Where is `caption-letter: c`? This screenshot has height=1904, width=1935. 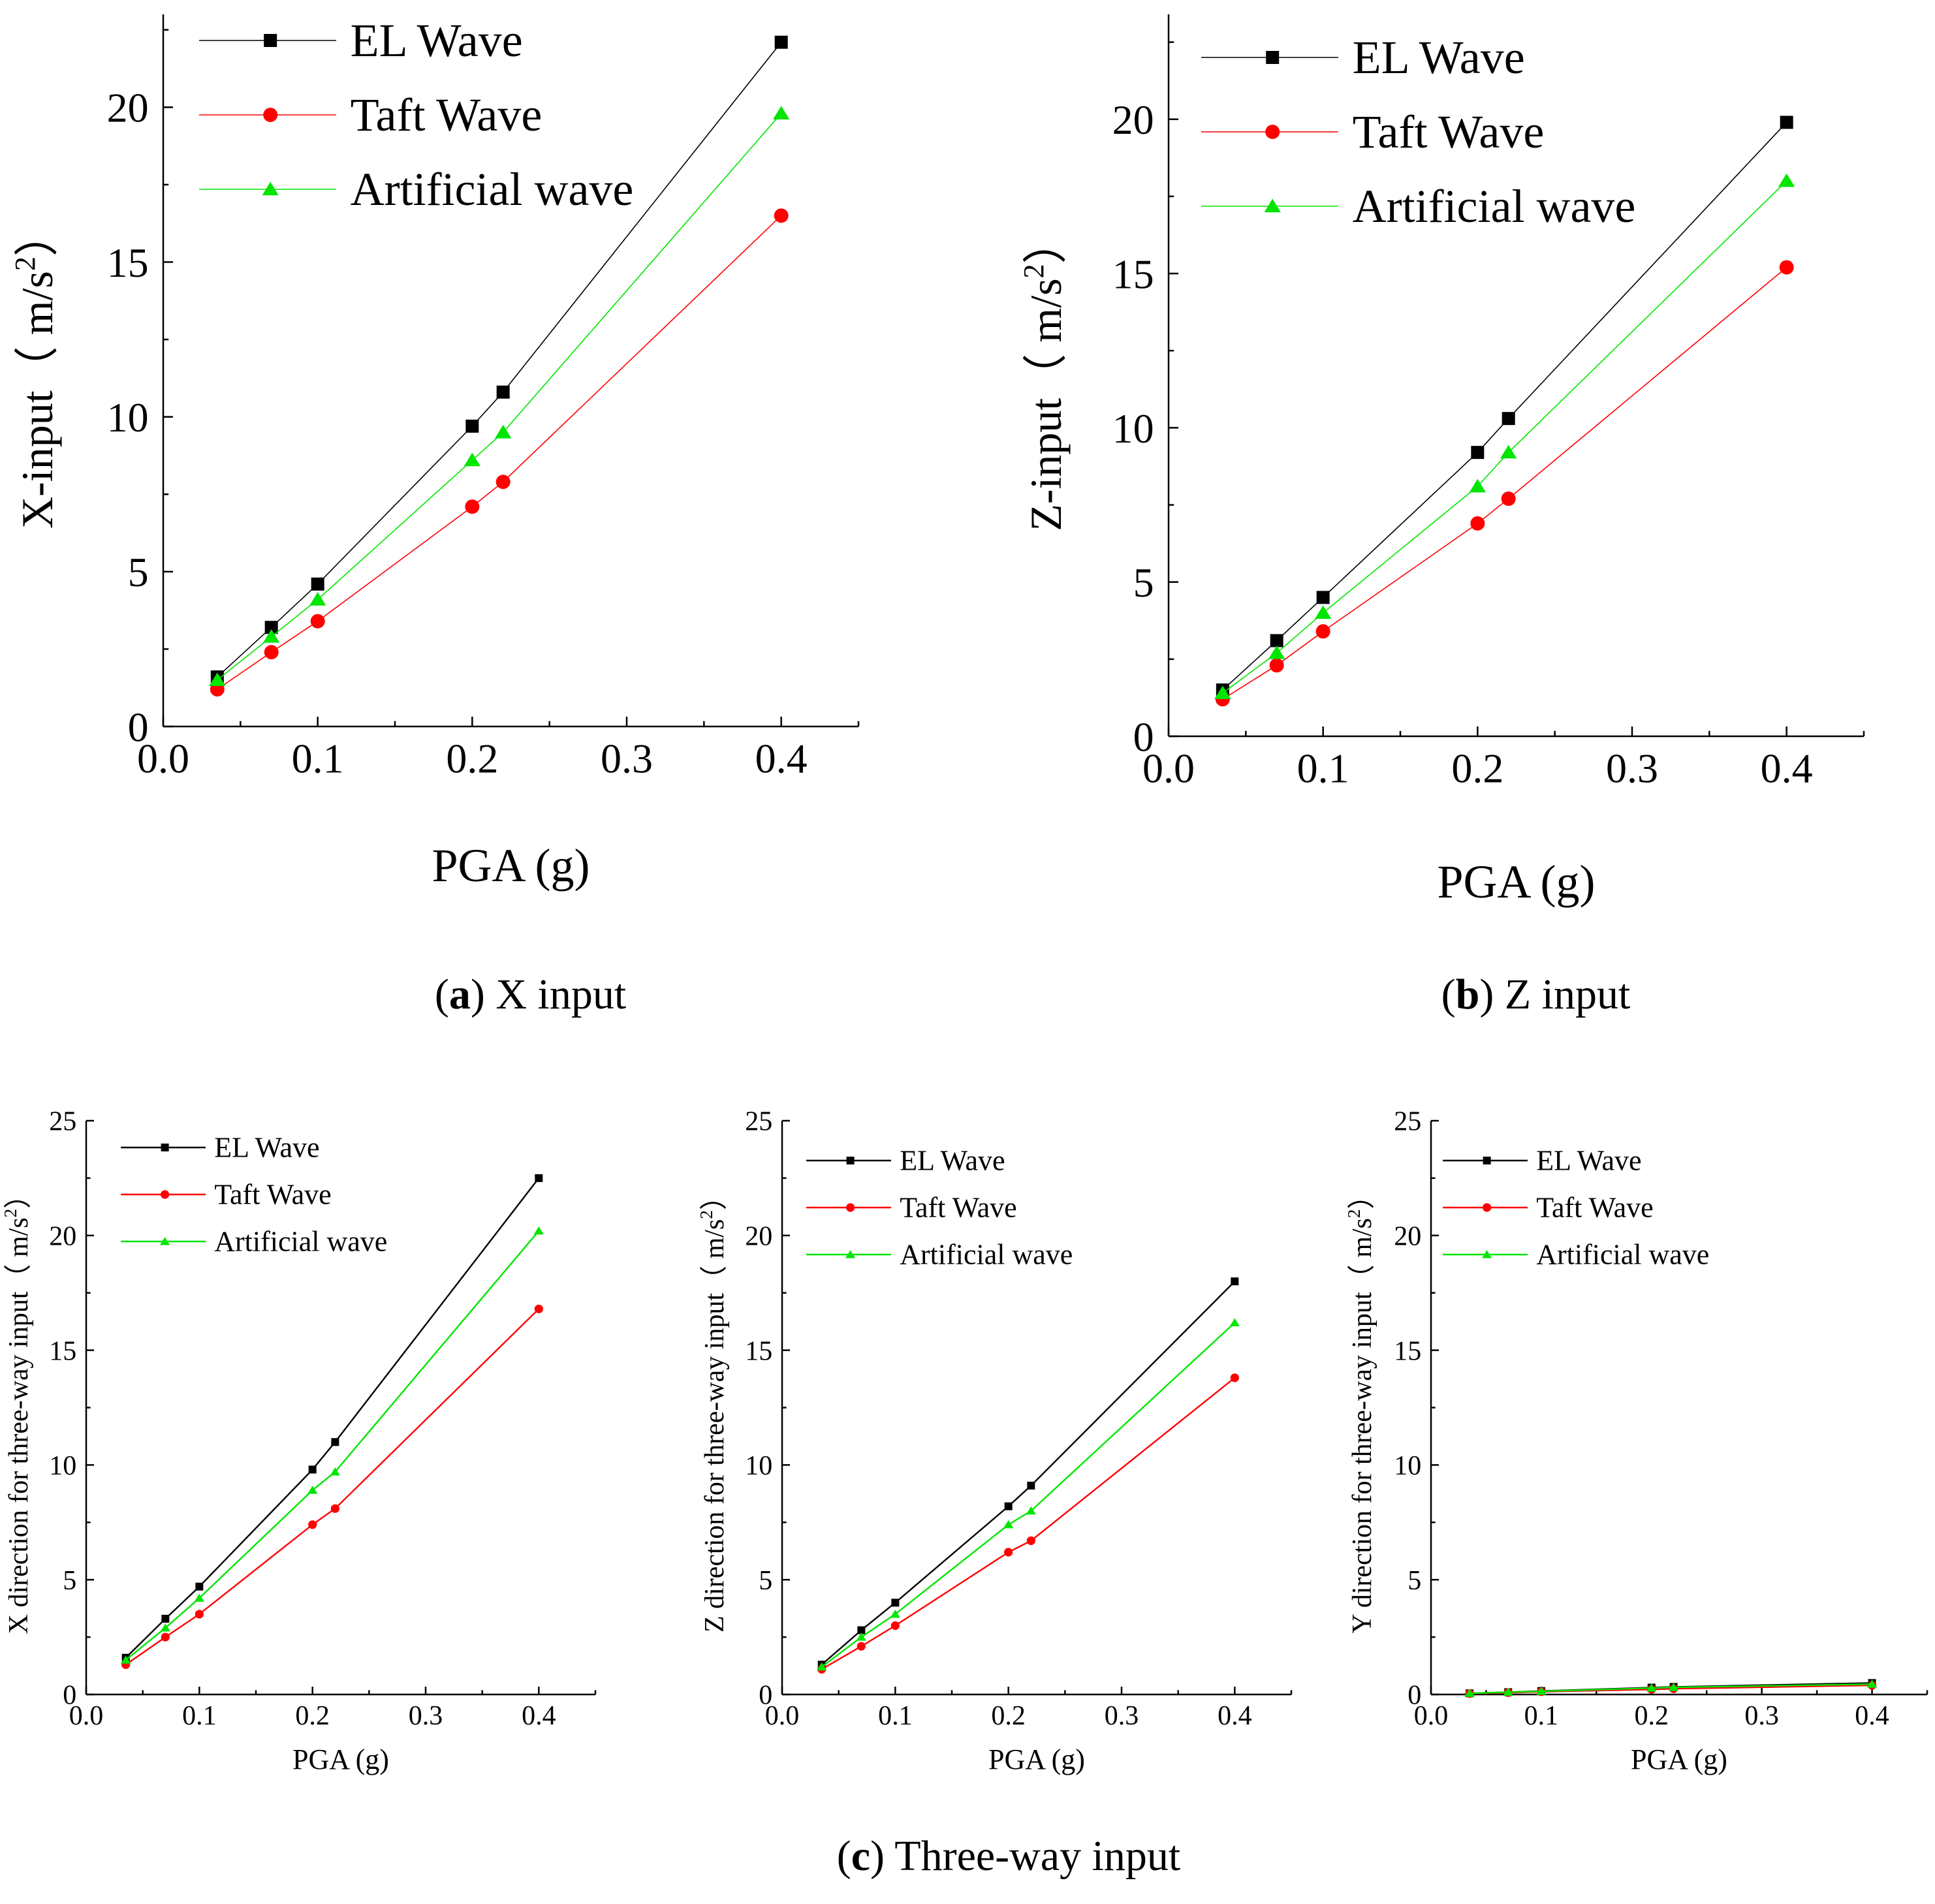
caption-letter: c is located at coordinates (860, 1856).